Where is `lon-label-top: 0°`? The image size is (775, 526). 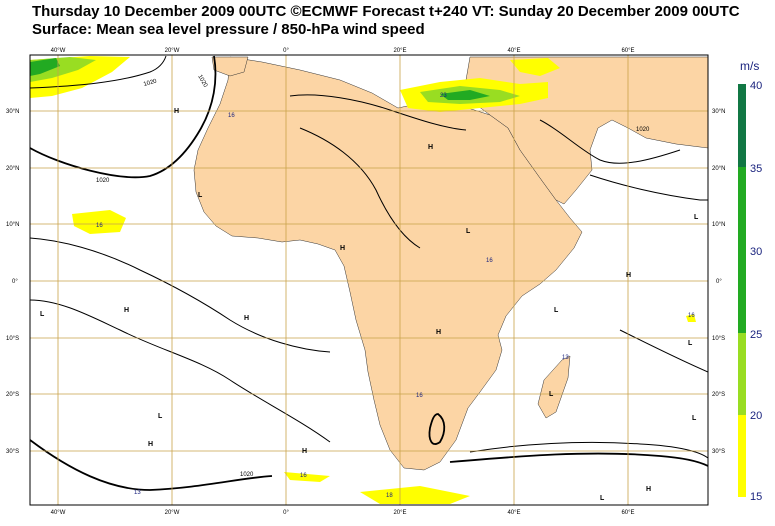 lon-label-top: 0° is located at coordinates (286, 51).